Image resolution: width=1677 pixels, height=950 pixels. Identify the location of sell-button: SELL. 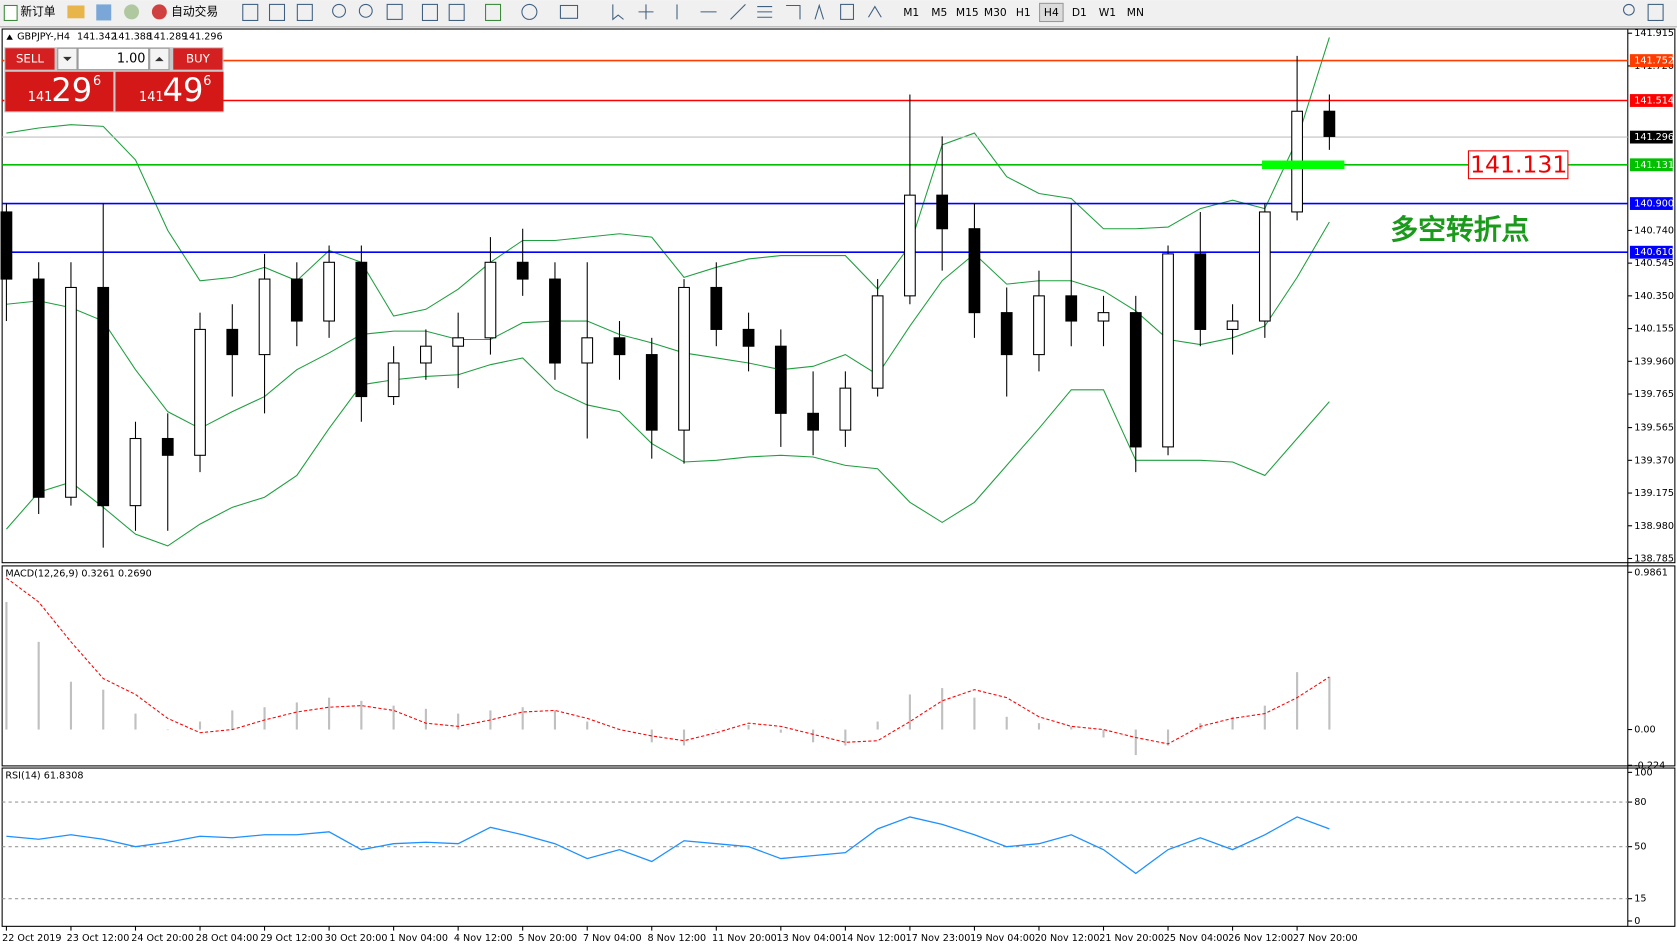
(30, 59).